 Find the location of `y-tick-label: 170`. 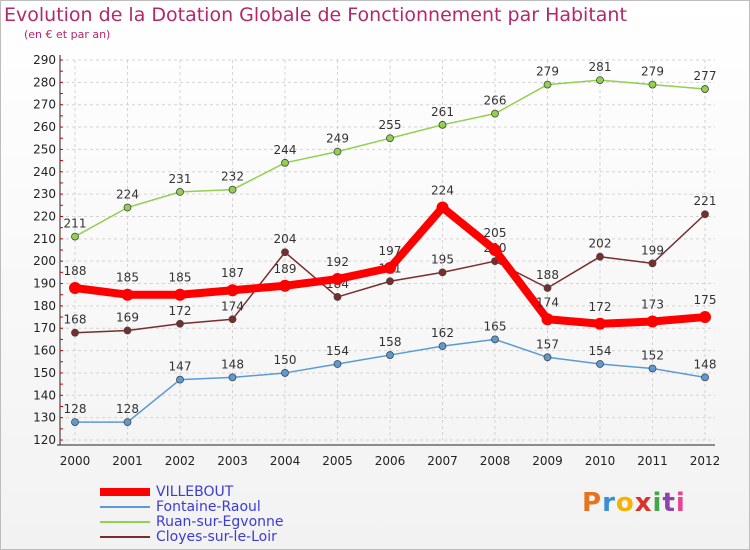

y-tick-label: 170 is located at coordinates (44, 328).